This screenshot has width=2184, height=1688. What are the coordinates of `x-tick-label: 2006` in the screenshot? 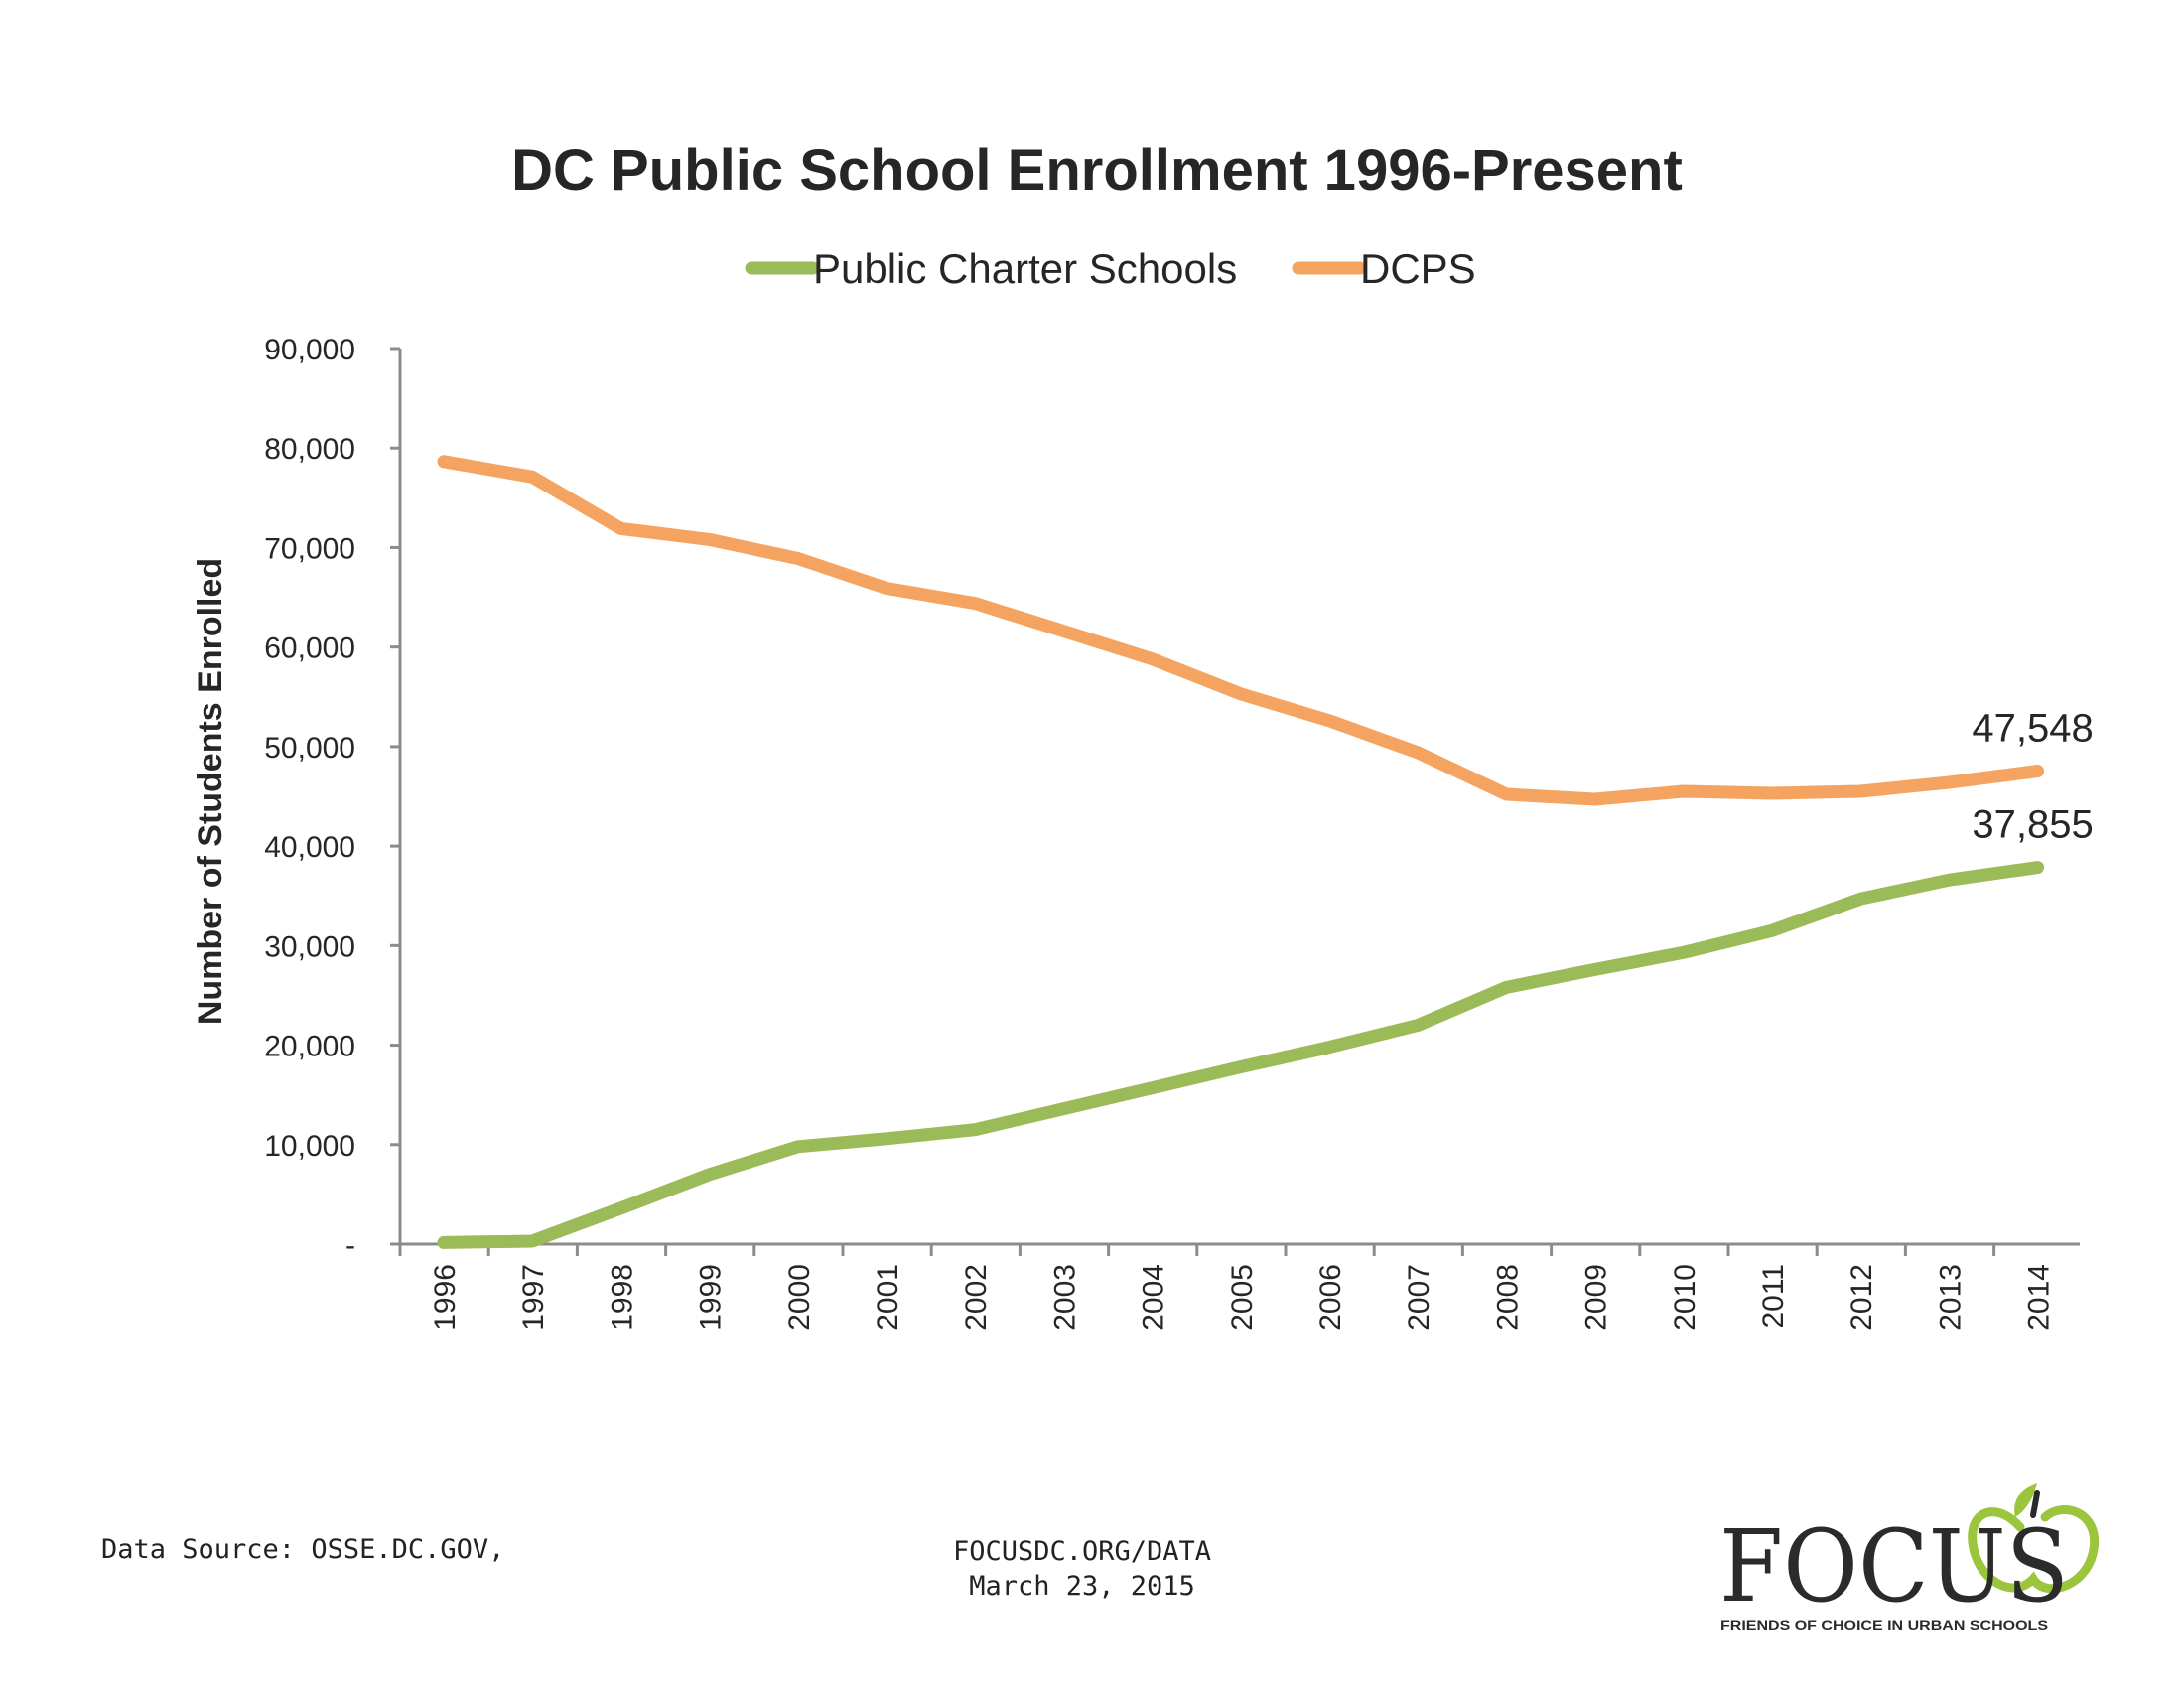 It's located at (1330, 1297).